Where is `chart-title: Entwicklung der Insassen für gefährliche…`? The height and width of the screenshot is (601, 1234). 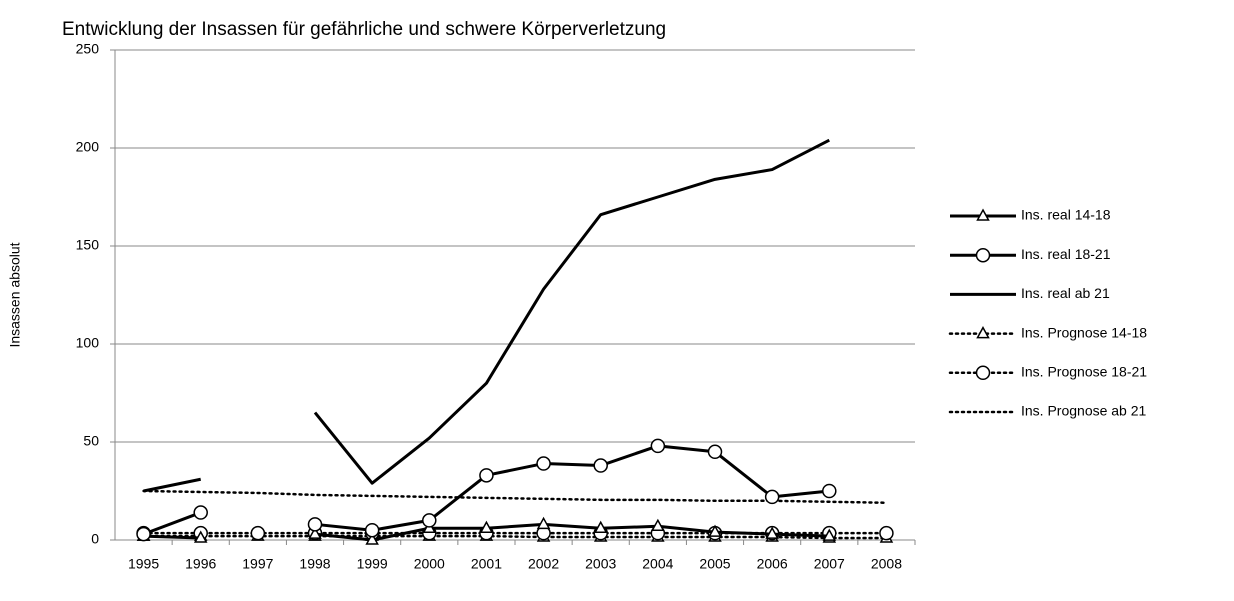 chart-title: Entwicklung der Insassen für gefährliche… is located at coordinates (364, 29).